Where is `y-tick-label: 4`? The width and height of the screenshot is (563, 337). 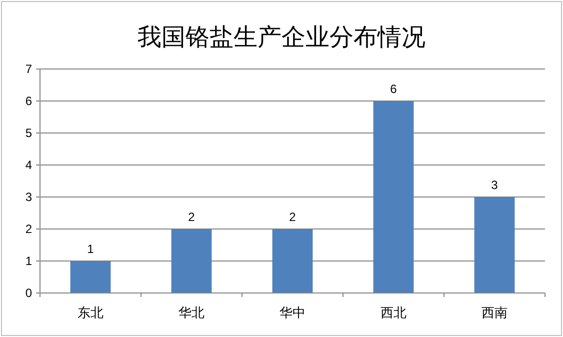
y-tick-label: 4 is located at coordinates (28, 165).